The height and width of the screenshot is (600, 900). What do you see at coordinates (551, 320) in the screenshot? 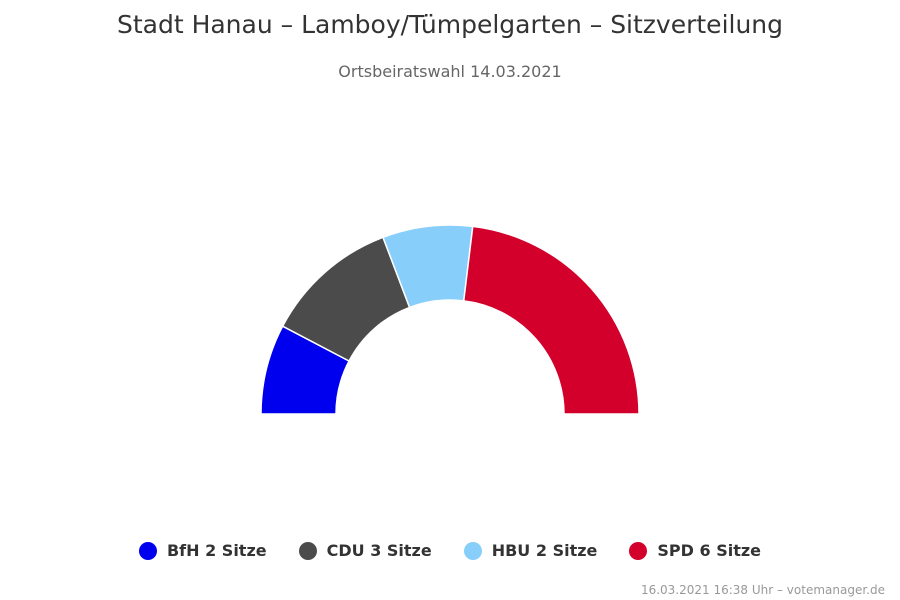
I see `slice-spd` at bounding box center [551, 320].